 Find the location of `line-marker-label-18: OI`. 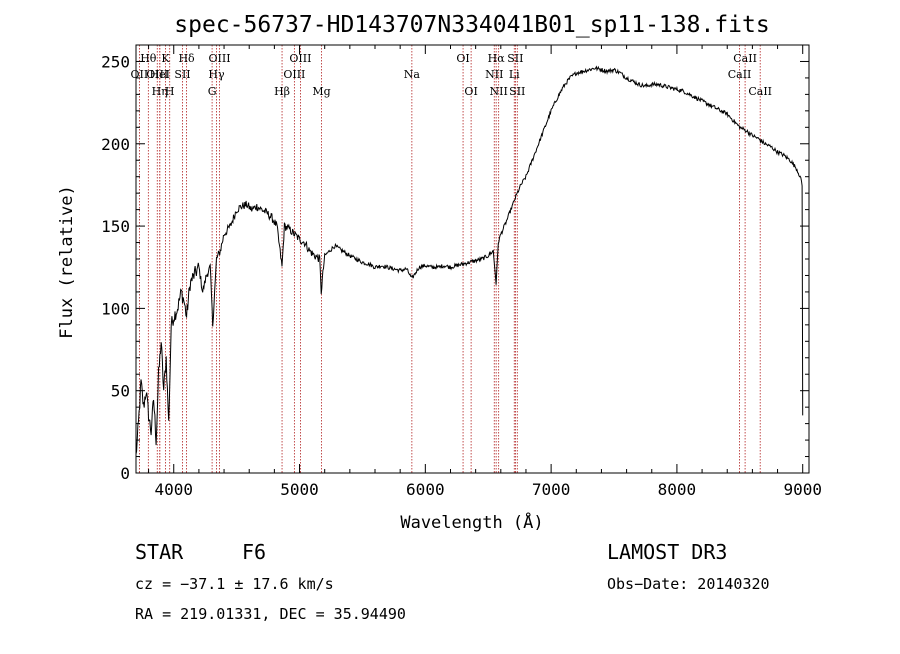

line-marker-label-18: OI is located at coordinates (470, 91).